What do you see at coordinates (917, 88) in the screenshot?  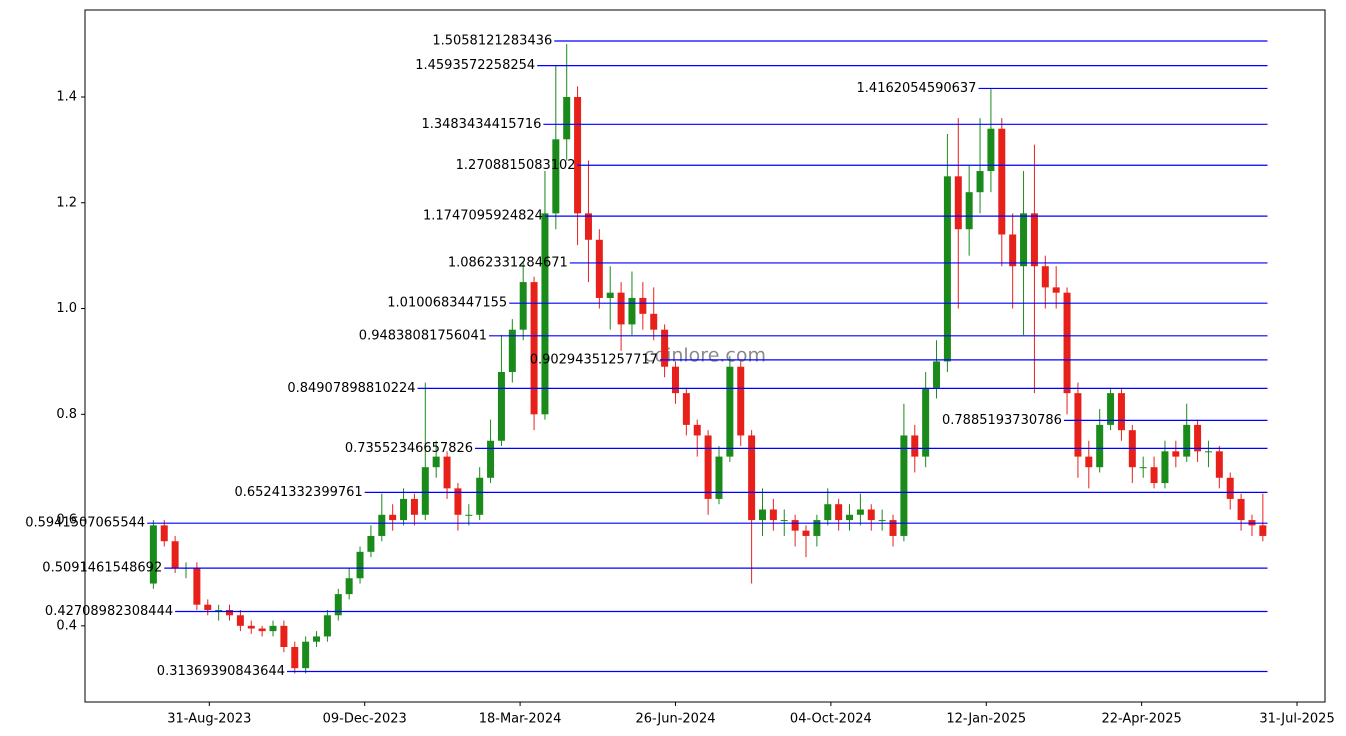 I see `level-label: 1.4162054590637` at bounding box center [917, 88].